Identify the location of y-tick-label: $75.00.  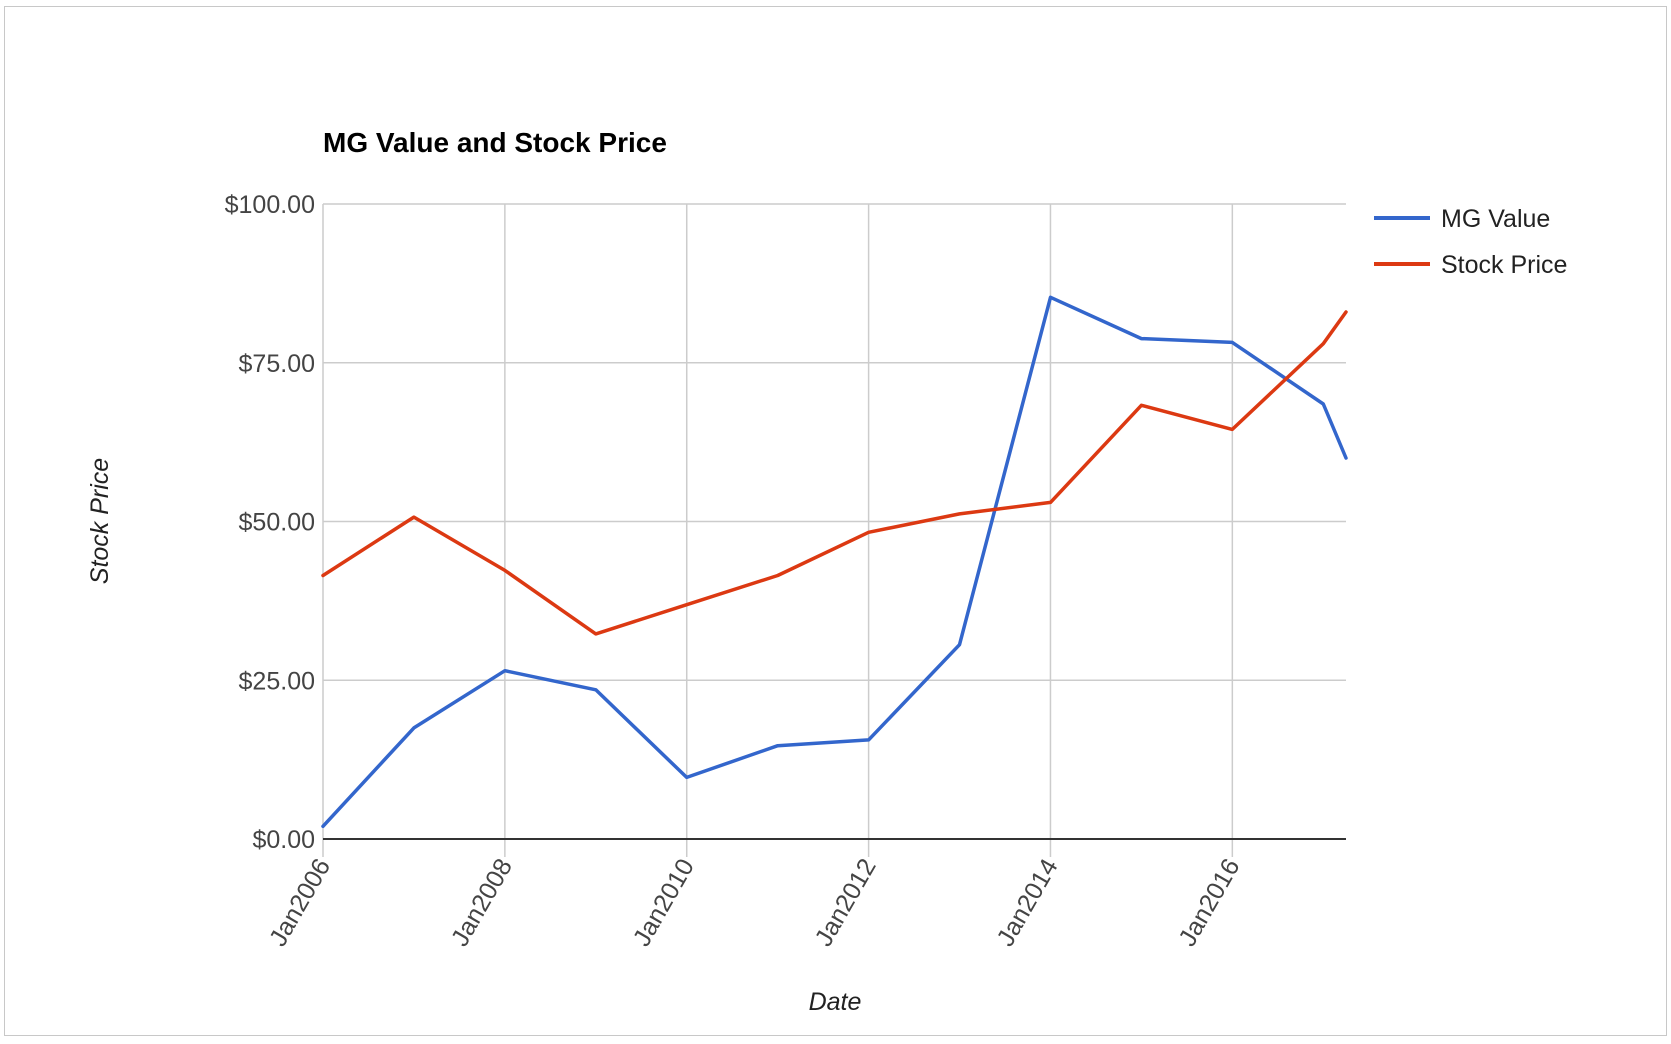
(277, 364).